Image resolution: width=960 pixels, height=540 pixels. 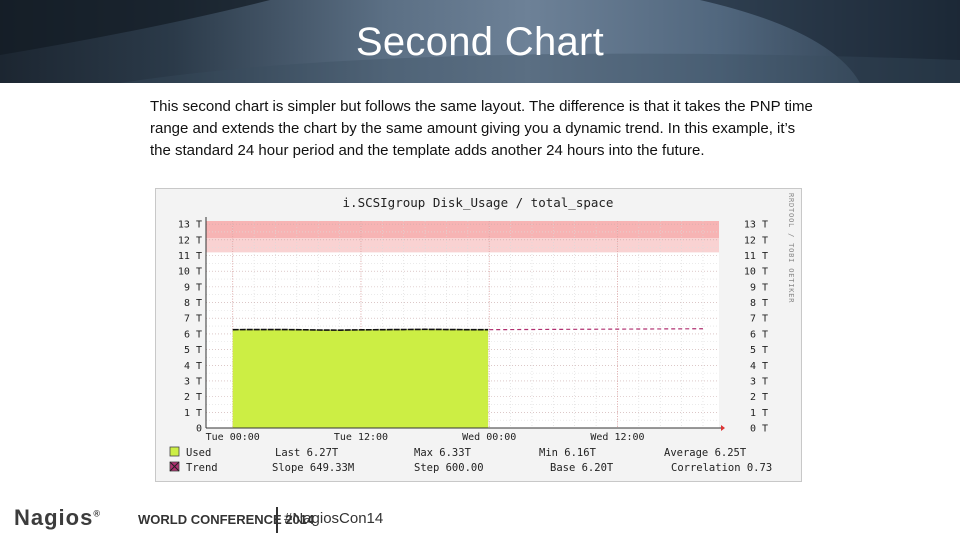 I want to click on legend-used-max: Max 6.33T, so click(x=443, y=453).